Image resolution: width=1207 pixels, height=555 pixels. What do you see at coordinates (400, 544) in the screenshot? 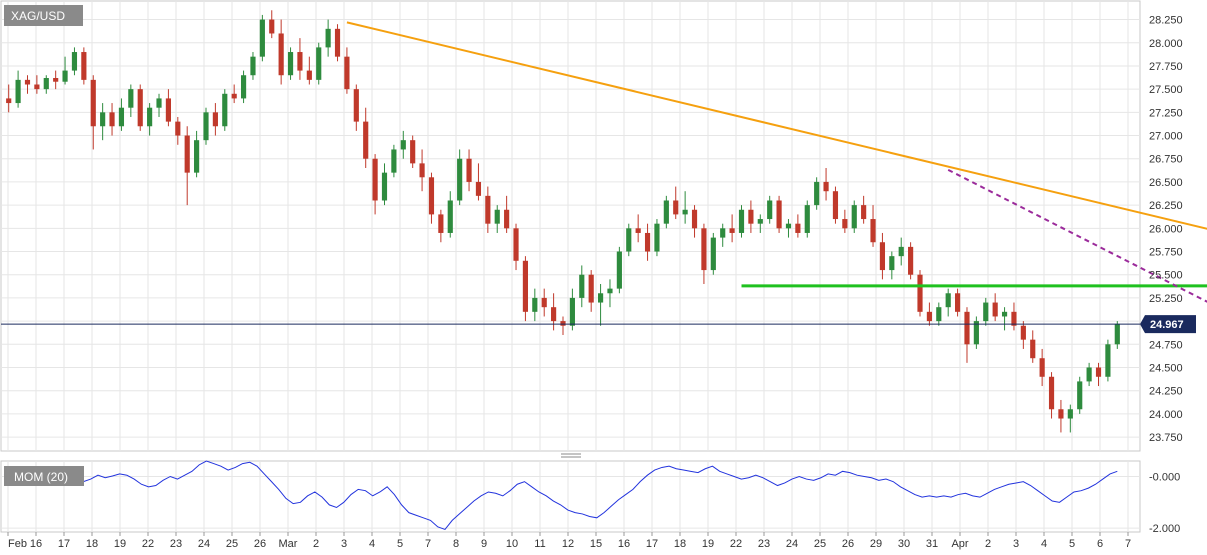
I see `time-tick-label: 5` at bounding box center [400, 544].